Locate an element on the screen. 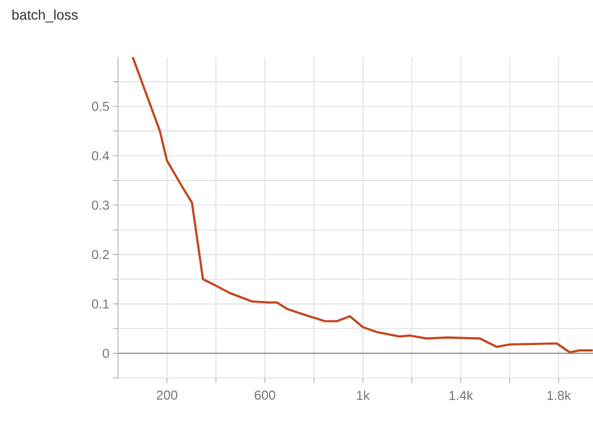 The height and width of the screenshot is (427, 593). y-tick-label: 0.3 is located at coordinates (100, 205).